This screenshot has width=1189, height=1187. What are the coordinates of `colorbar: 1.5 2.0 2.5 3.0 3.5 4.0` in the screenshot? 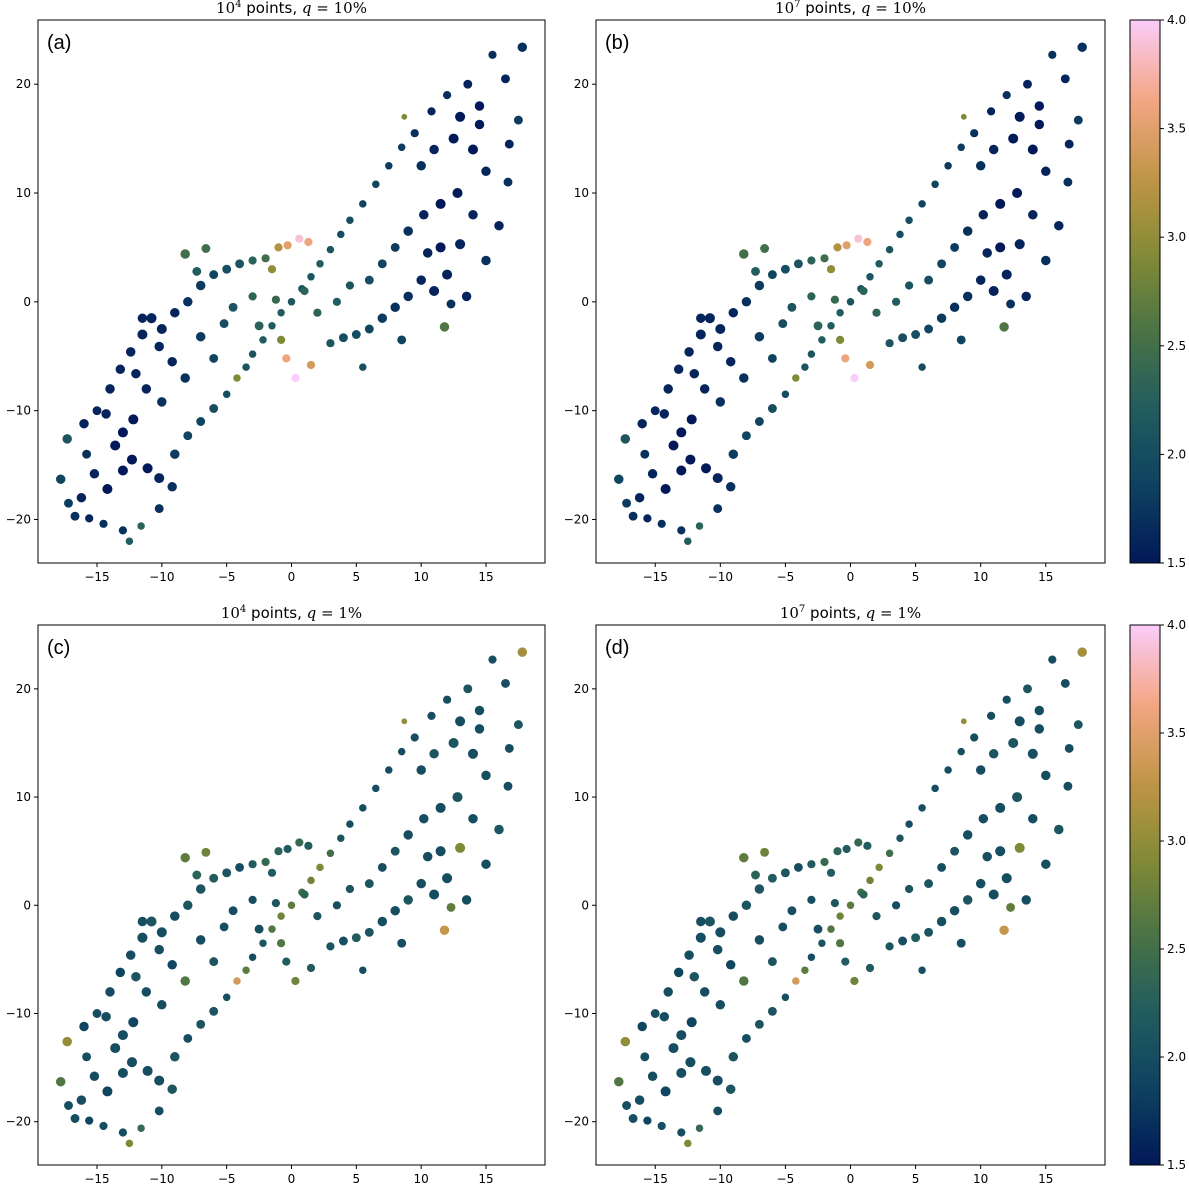 It's located at (1157, 291).